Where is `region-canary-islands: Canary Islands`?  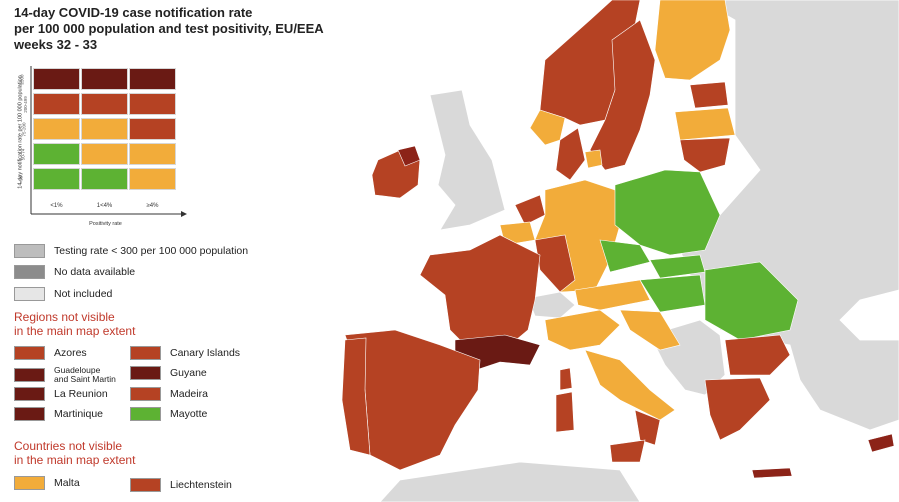 region-canary-islands: Canary Islands is located at coordinates (185, 353).